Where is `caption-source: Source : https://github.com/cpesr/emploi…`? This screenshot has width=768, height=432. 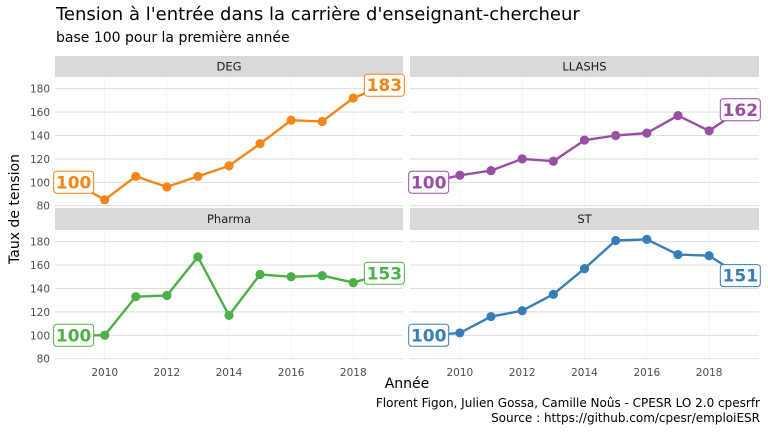 caption-source: Source : https://github.com/cpesr/emploi… is located at coordinates (625, 418).